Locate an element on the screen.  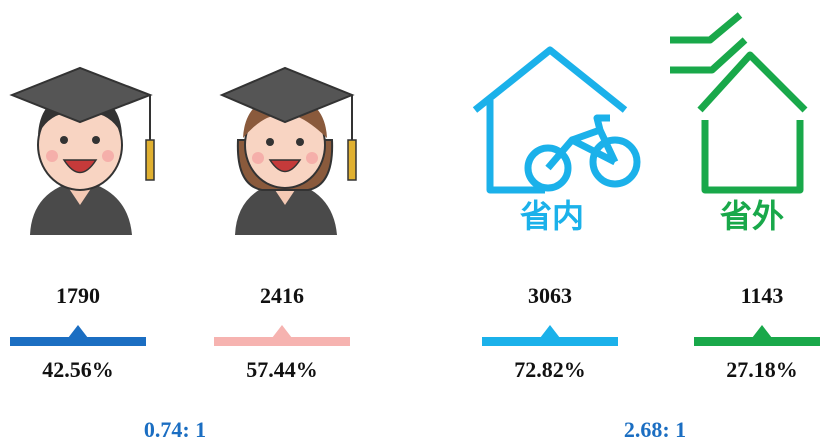
count: 1790 is located at coordinates (78, 295).